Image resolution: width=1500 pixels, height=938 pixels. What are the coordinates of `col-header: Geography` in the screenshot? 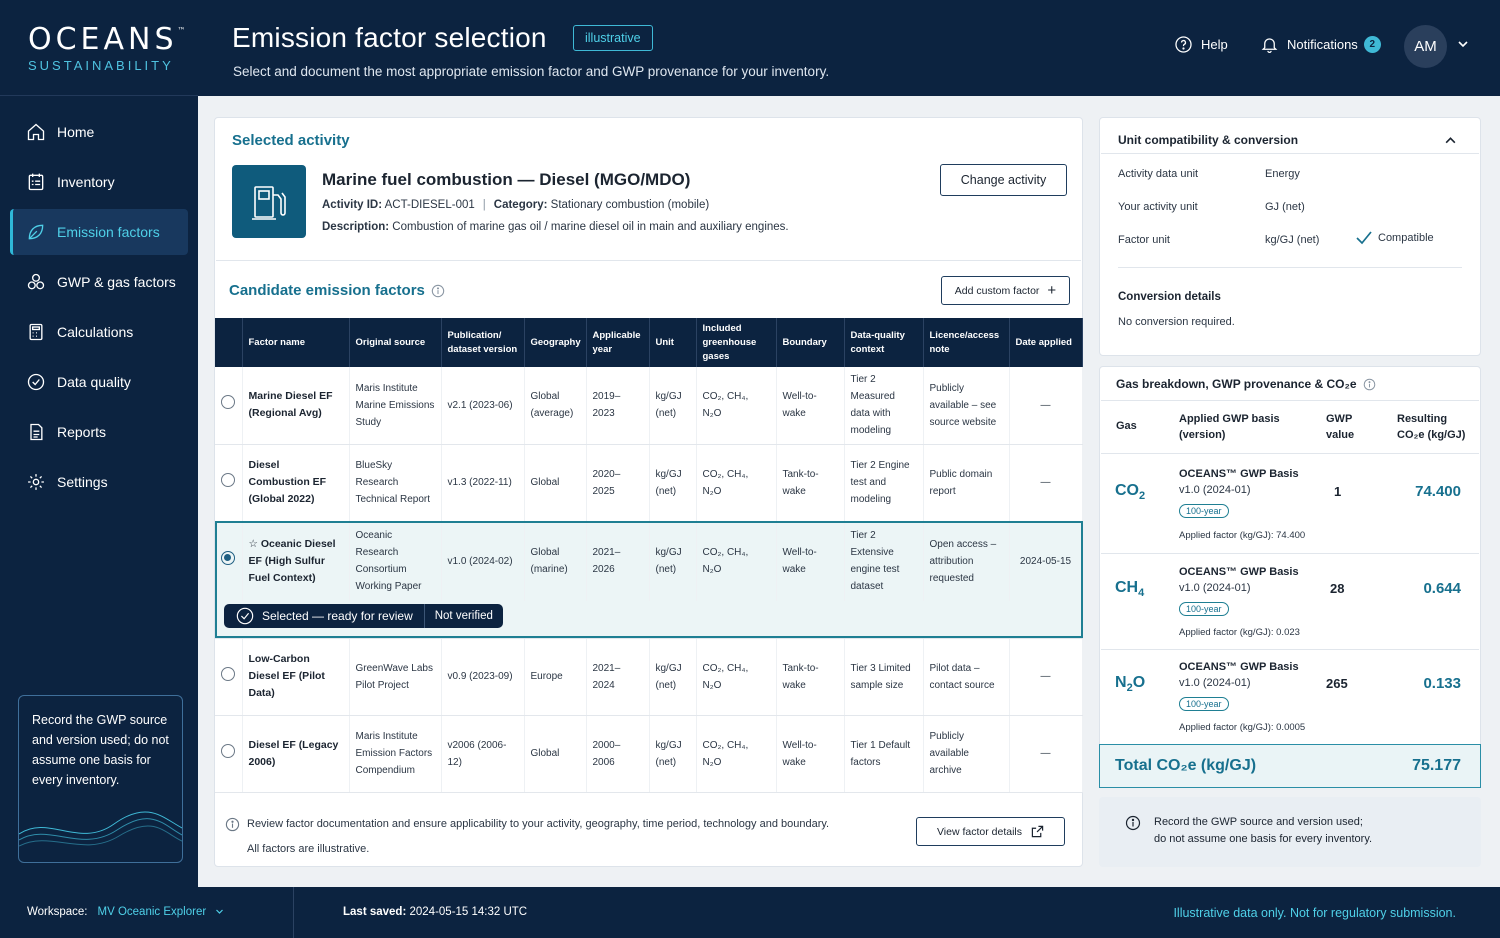 It's located at (555, 342).